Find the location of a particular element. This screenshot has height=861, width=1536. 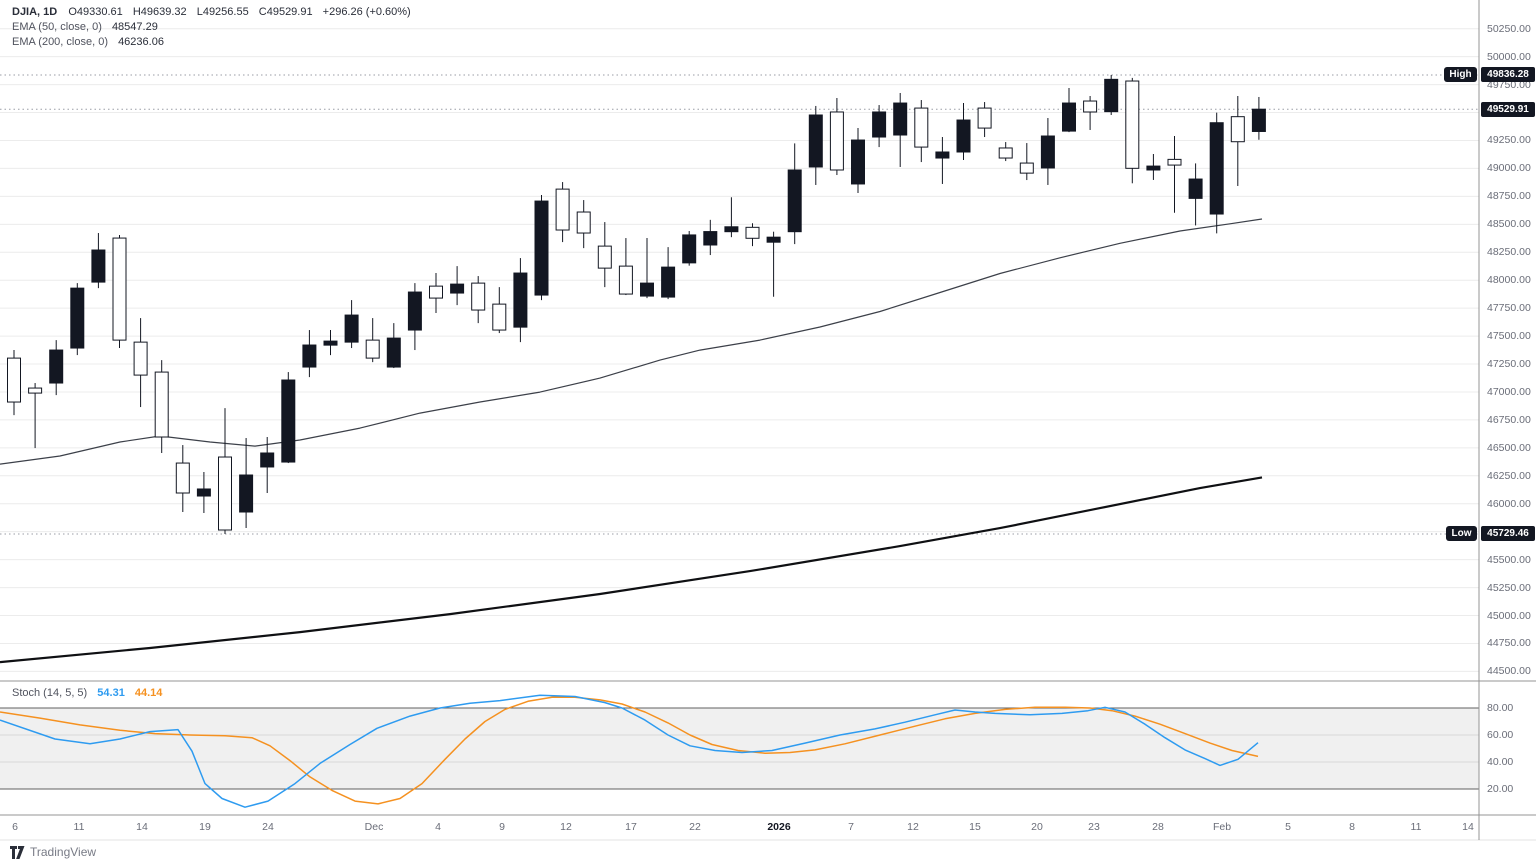

low-value: L49256.55 is located at coordinates (222, 12).